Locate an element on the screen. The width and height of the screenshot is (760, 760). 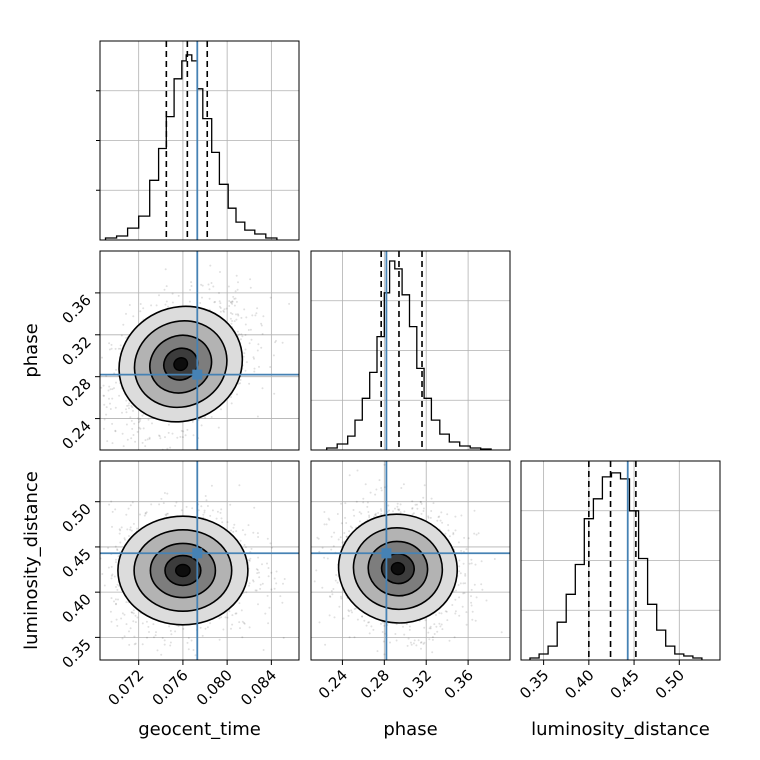
panel-frame is located at coordinates (410, 350).